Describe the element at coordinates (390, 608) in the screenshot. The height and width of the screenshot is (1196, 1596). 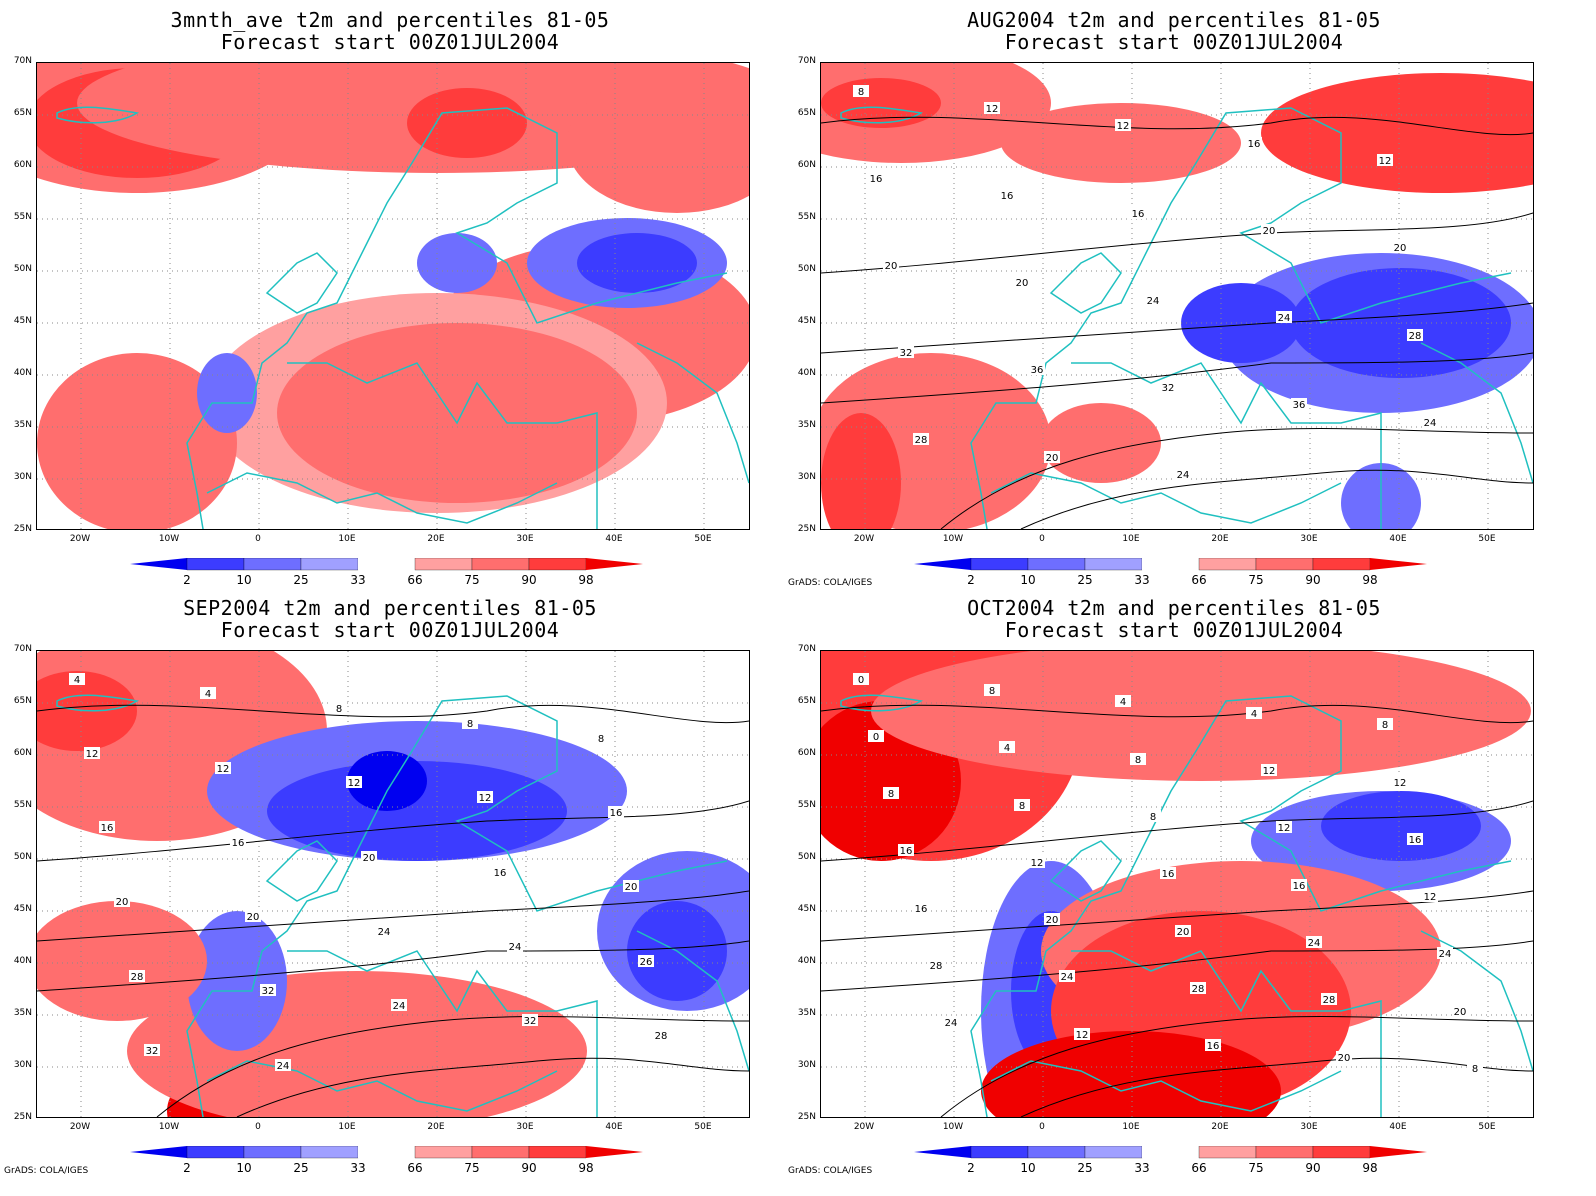
I see `panel-title: SEP2004 t2m and percentiles 81-05` at that location.